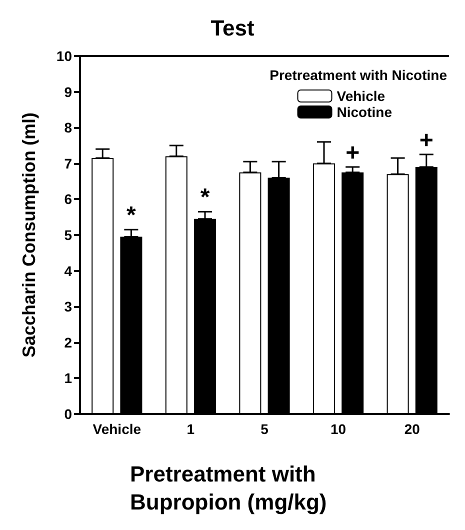  What do you see at coordinates (64, 56) in the screenshot?
I see `y-tick-label: 10` at bounding box center [64, 56].